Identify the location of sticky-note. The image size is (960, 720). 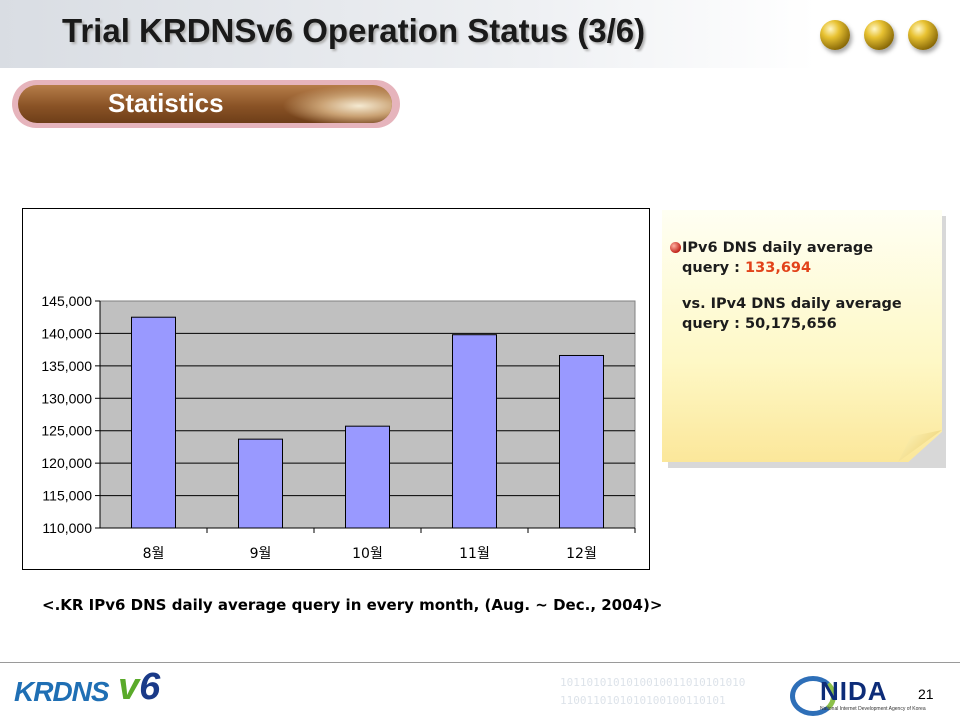
(802, 336).